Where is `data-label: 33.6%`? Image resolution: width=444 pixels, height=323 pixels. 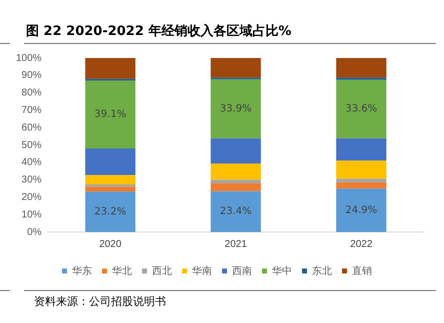
data-label: 33.6% is located at coordinates (361, 109).